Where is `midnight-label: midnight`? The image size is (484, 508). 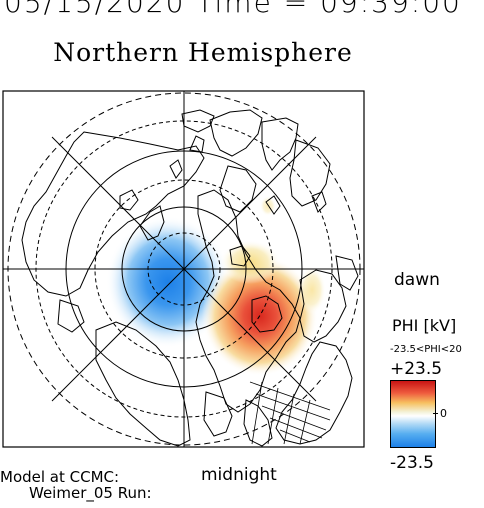 midnight-label: midnight is located at coordinates (239, 475).